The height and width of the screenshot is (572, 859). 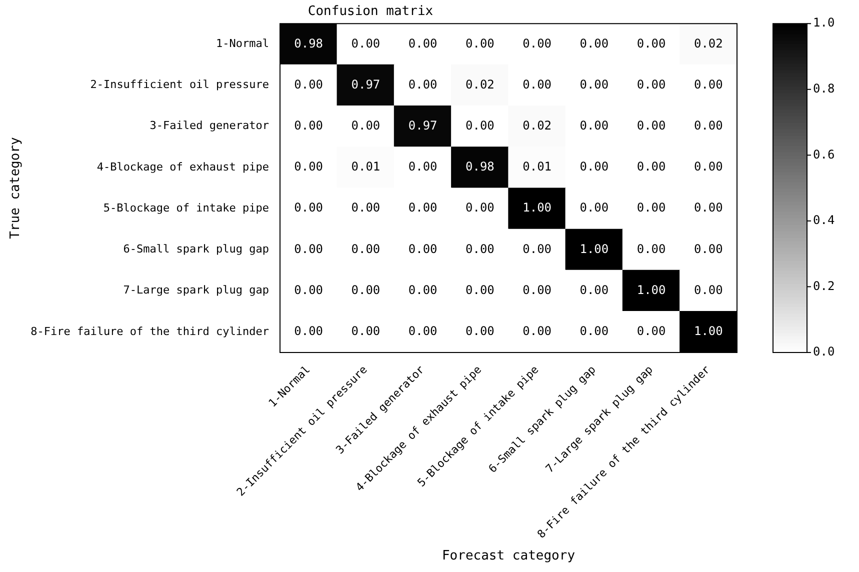 I want to click on y-tick-label: 2-Insufficient oil pressure, so click(x=180, y=85).